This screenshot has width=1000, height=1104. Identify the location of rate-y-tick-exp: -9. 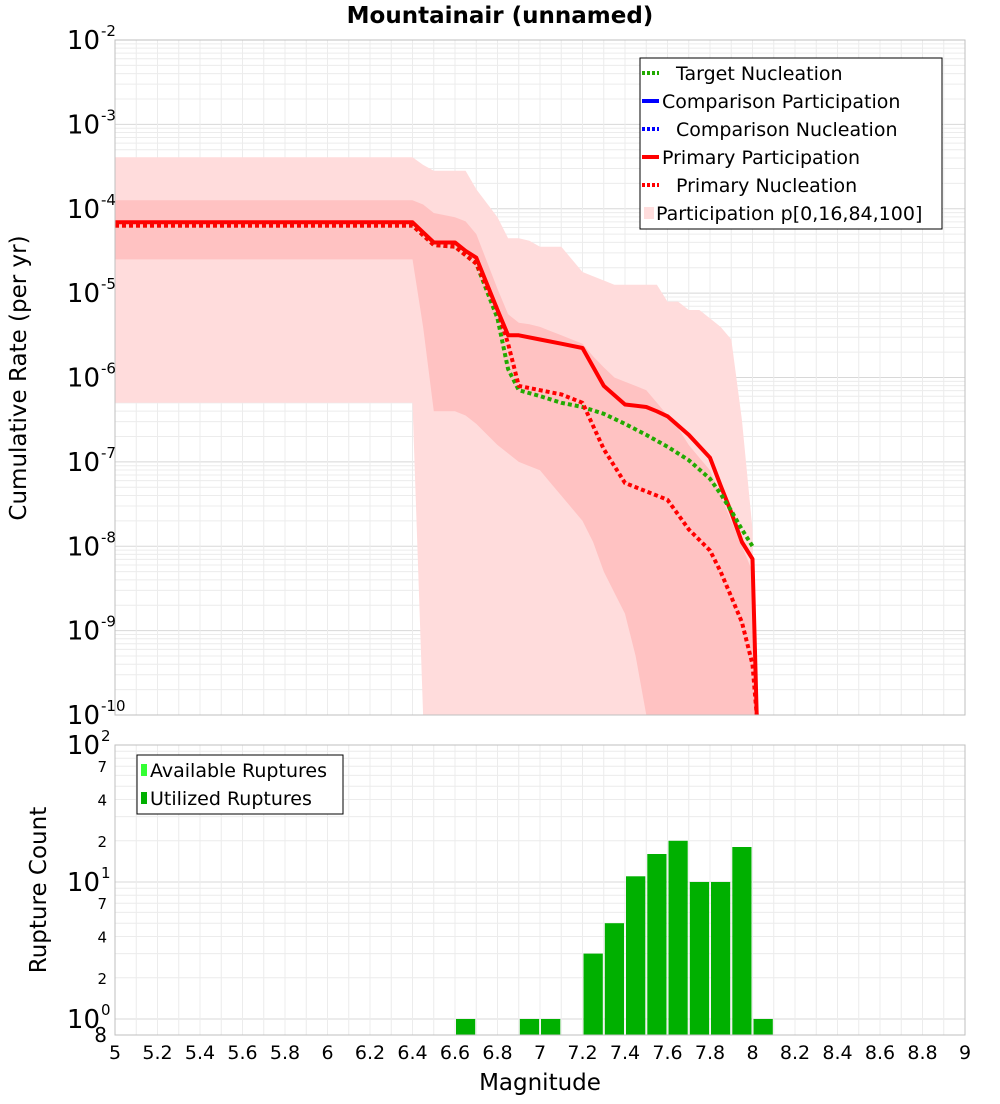
(108, 622).